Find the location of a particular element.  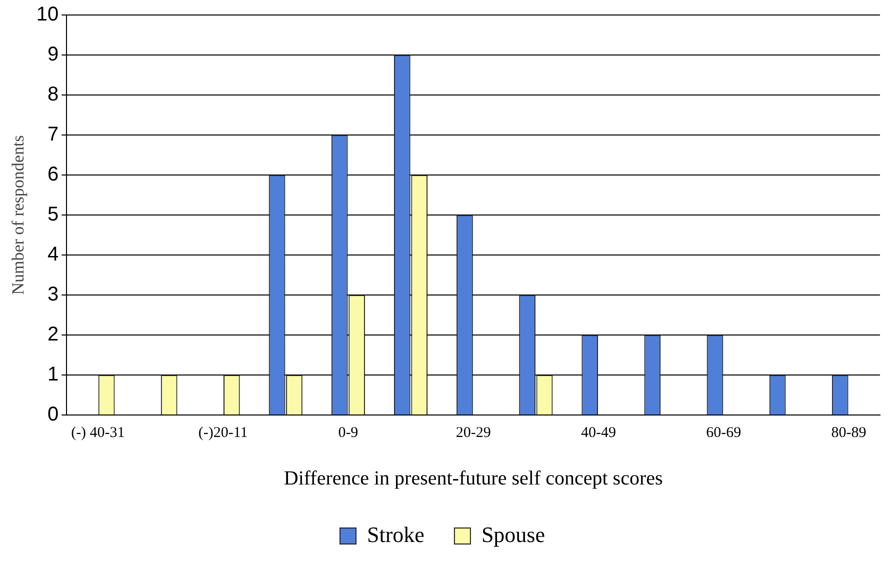

y-tick-label: 9 is located at coordinates (53, 55).